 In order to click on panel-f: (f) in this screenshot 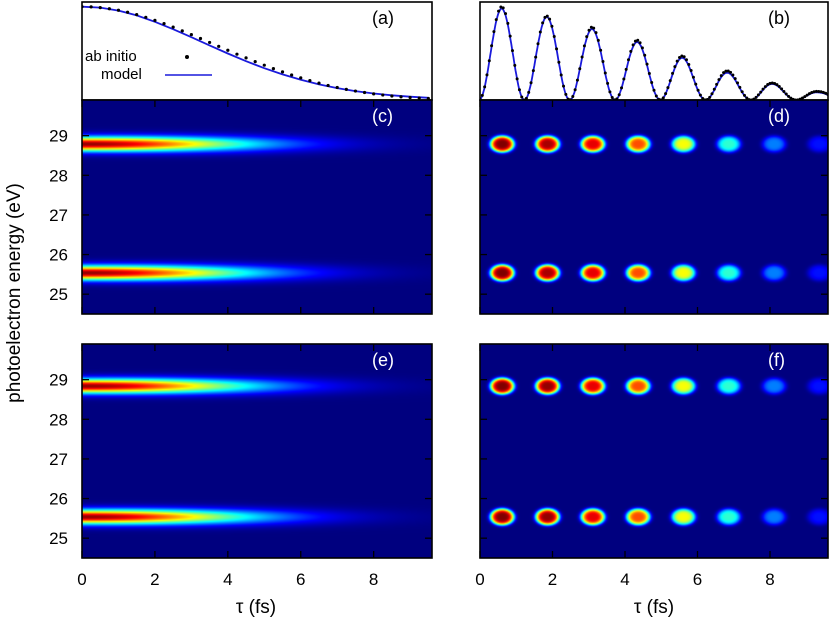, I will do `click(654, 451)`.